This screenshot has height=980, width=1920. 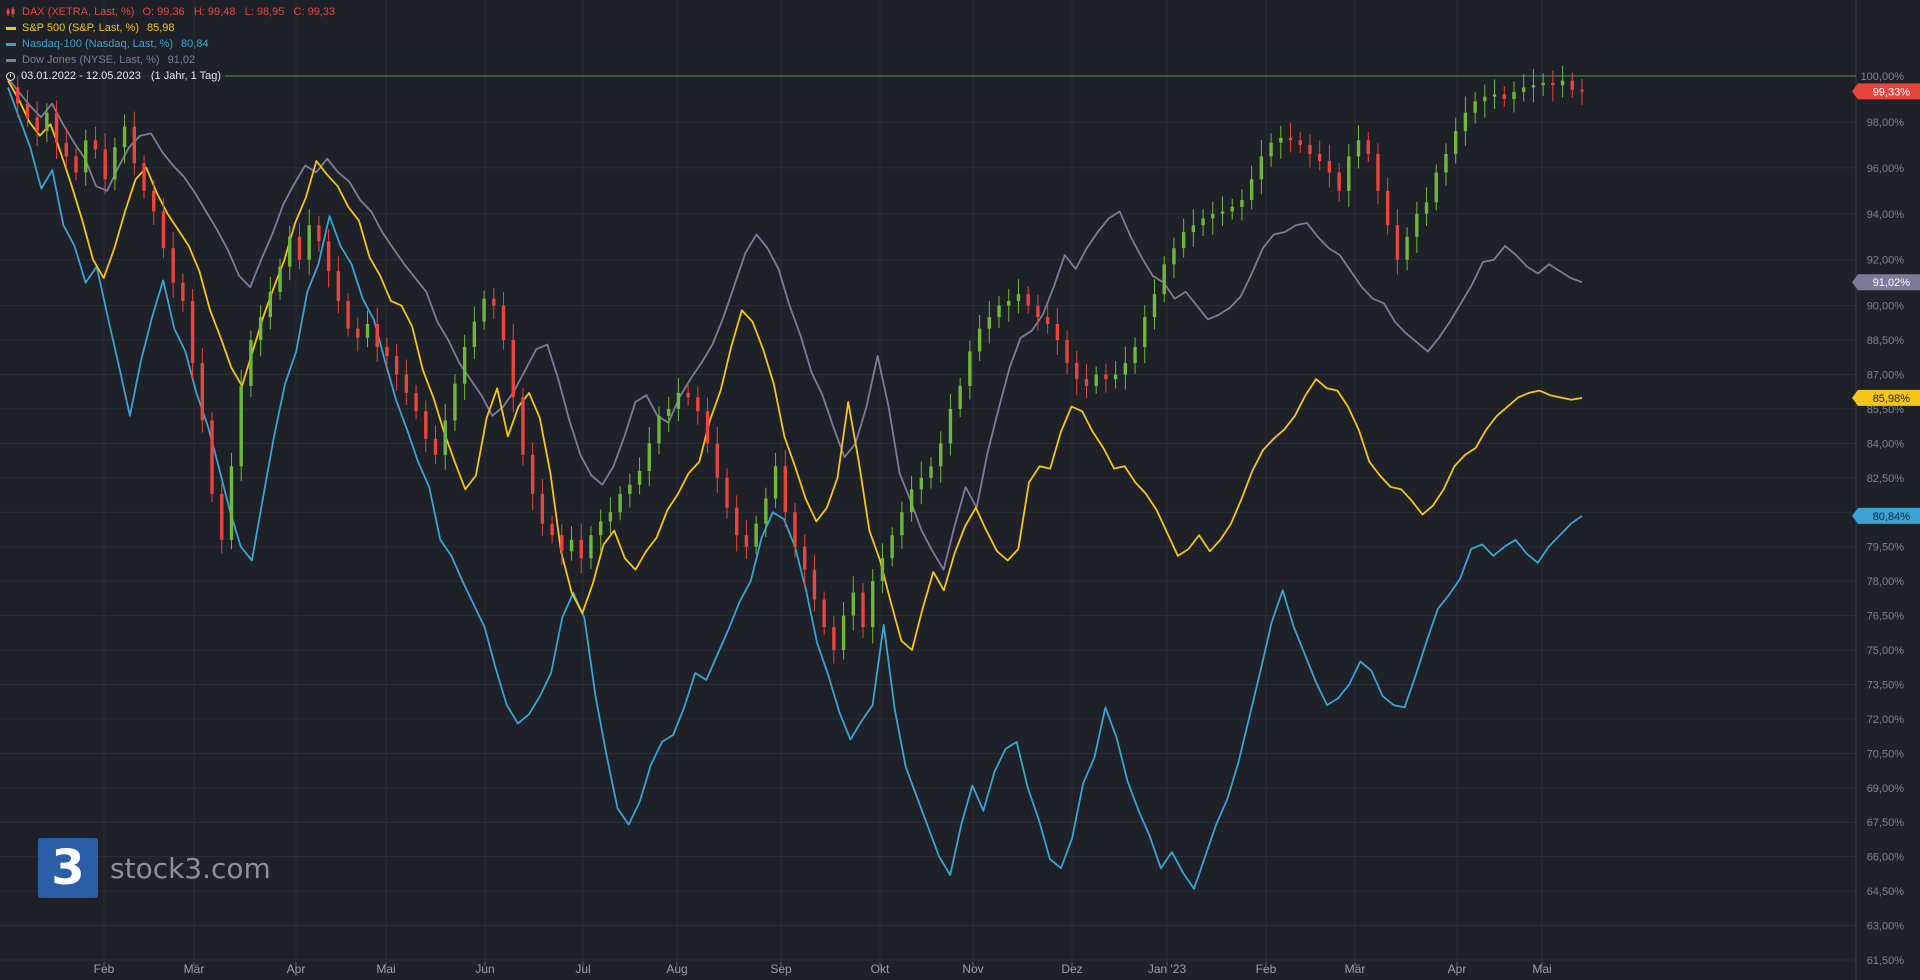 I want to click on legend-ohlc-dax: O: 99,36 H: 99,48 L: 98,95 C: 99,33, so click(x=239, y=12).